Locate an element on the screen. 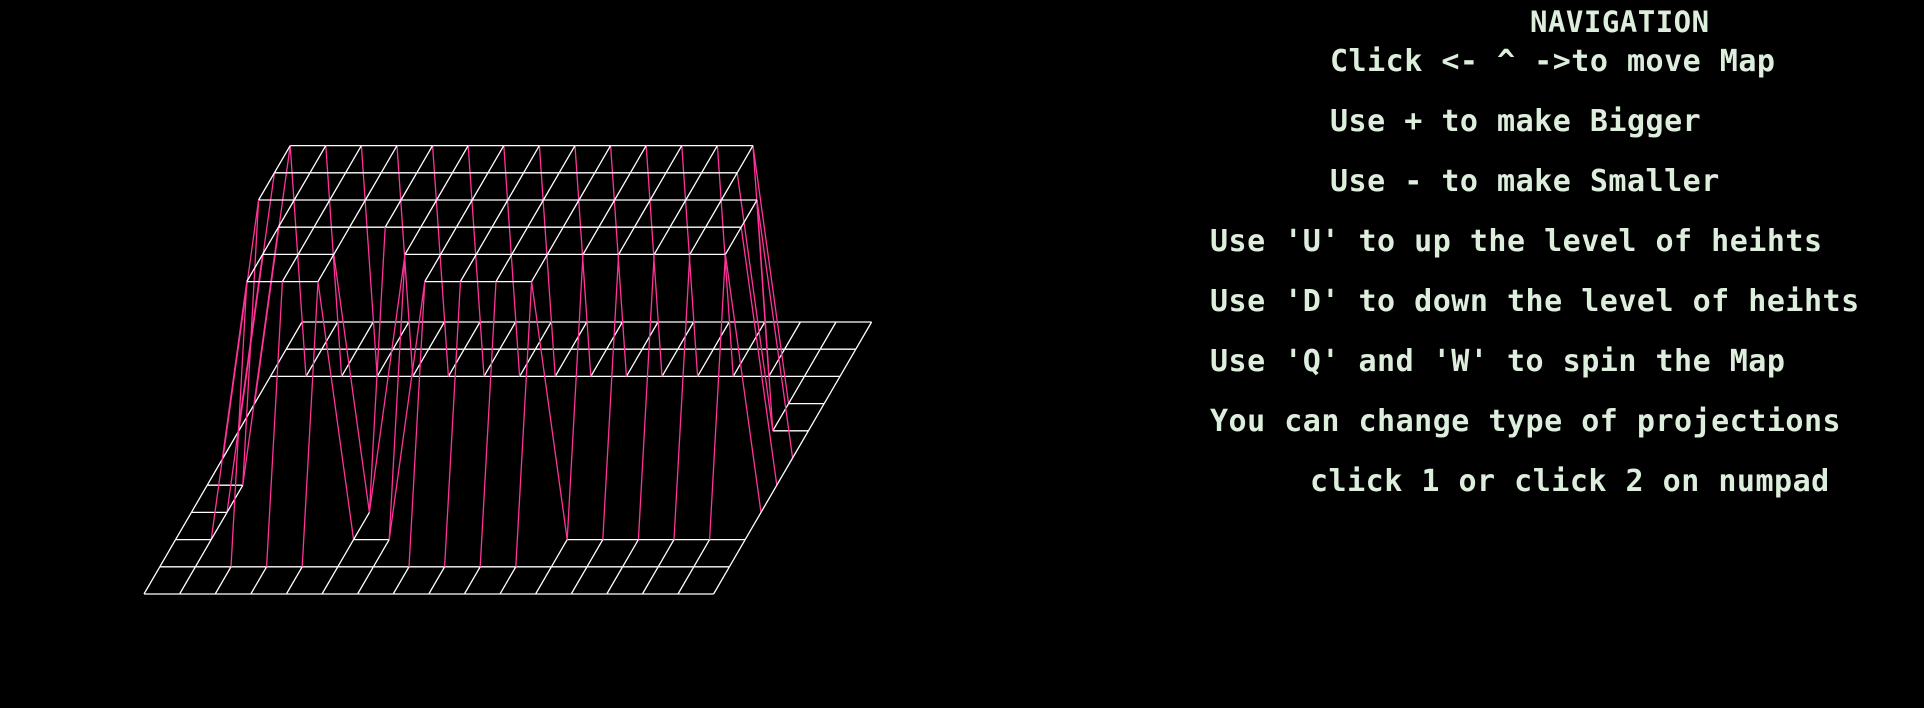  nav-instruction-smaller: Use - to make Smaller is located at coordinates (1525, 181).